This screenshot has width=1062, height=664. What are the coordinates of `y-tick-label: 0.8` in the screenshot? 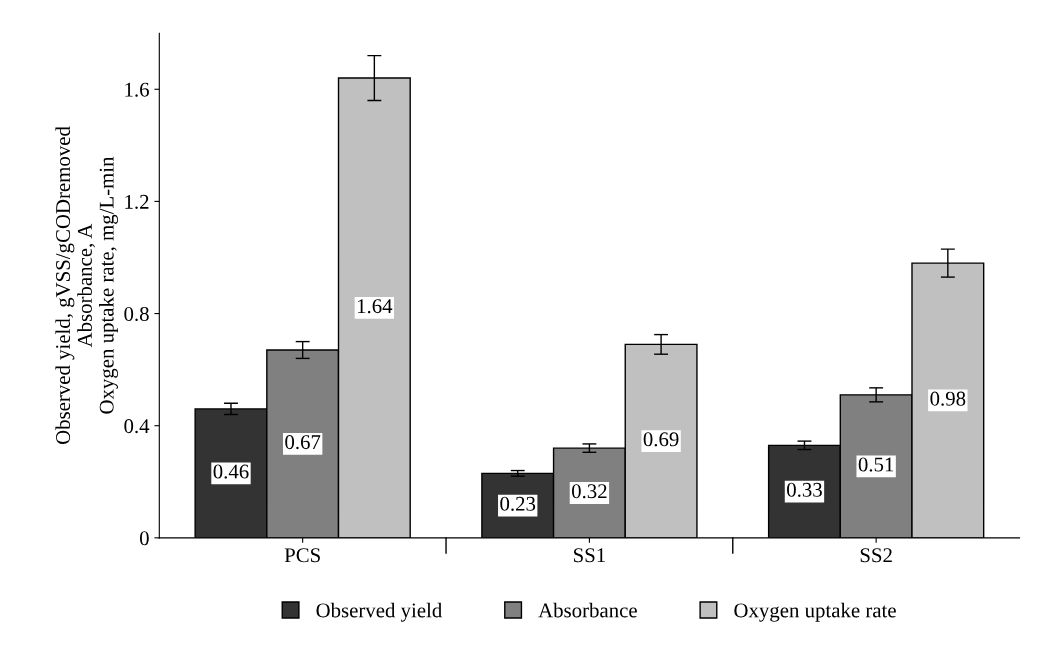 It's located at (136, 314).